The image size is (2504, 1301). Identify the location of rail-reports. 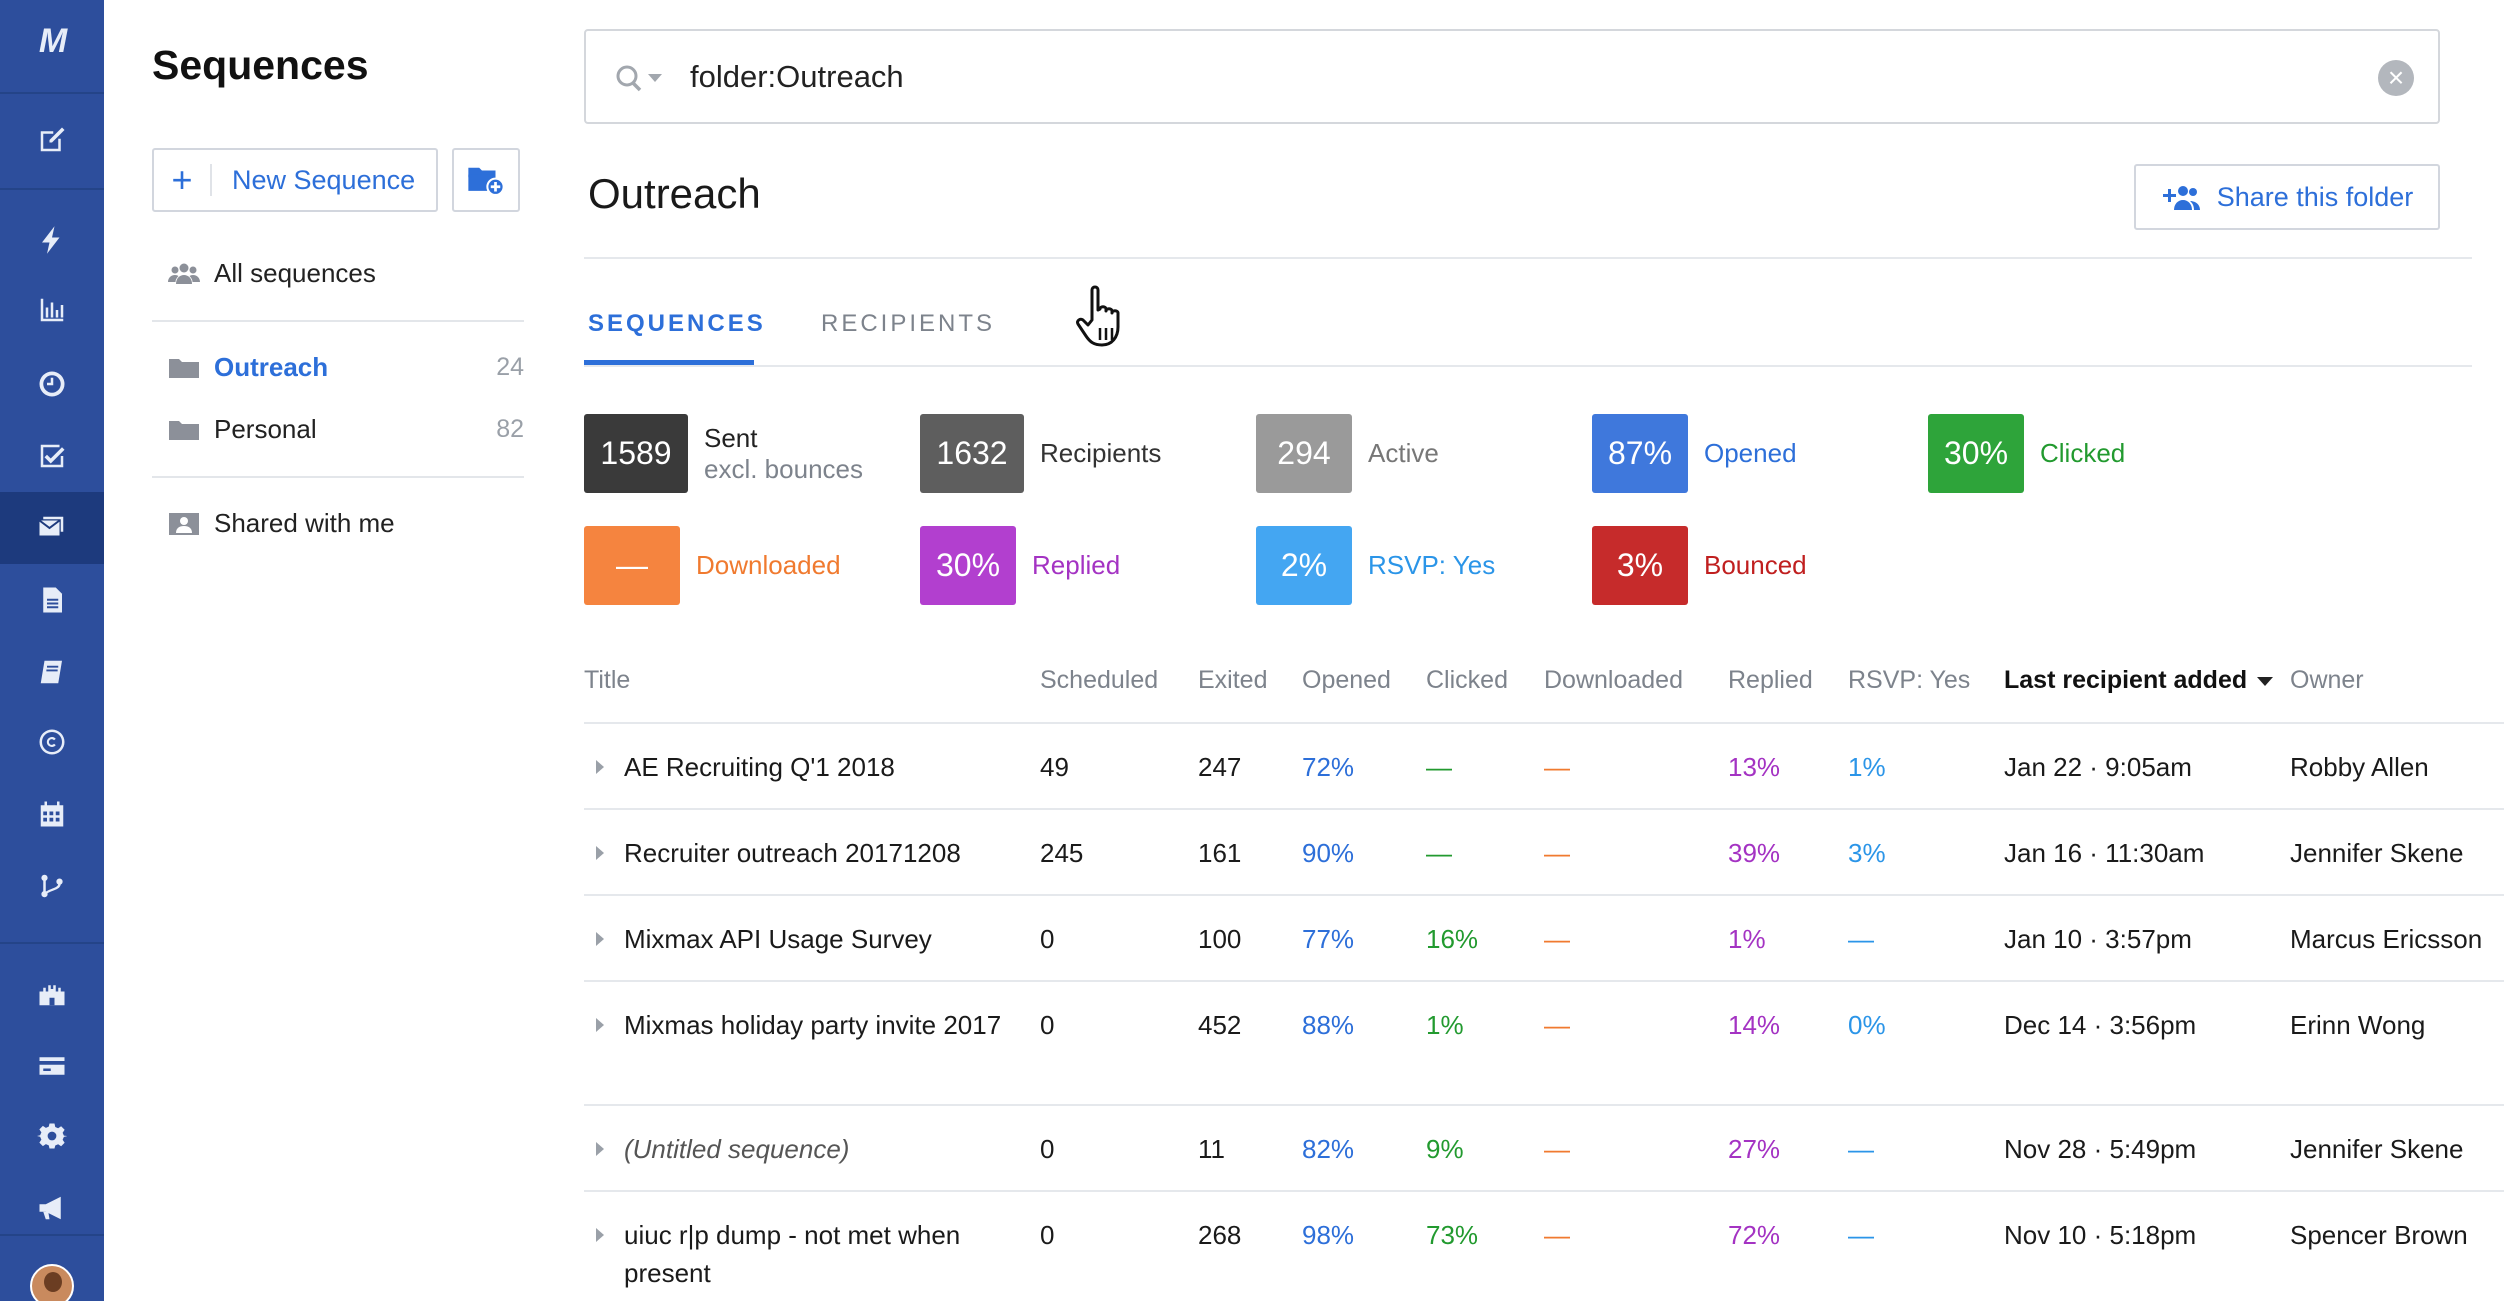
(52, 310).